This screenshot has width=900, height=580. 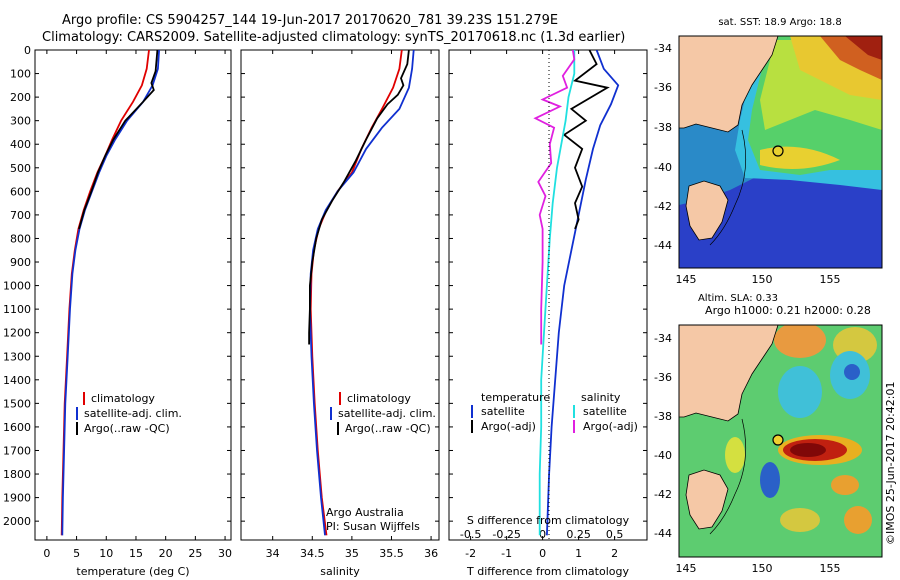 What do you see at coordinates (578, 534) in the screenshot?
I see `s-tick-label: 0.25` at bounding box center [578, 534].